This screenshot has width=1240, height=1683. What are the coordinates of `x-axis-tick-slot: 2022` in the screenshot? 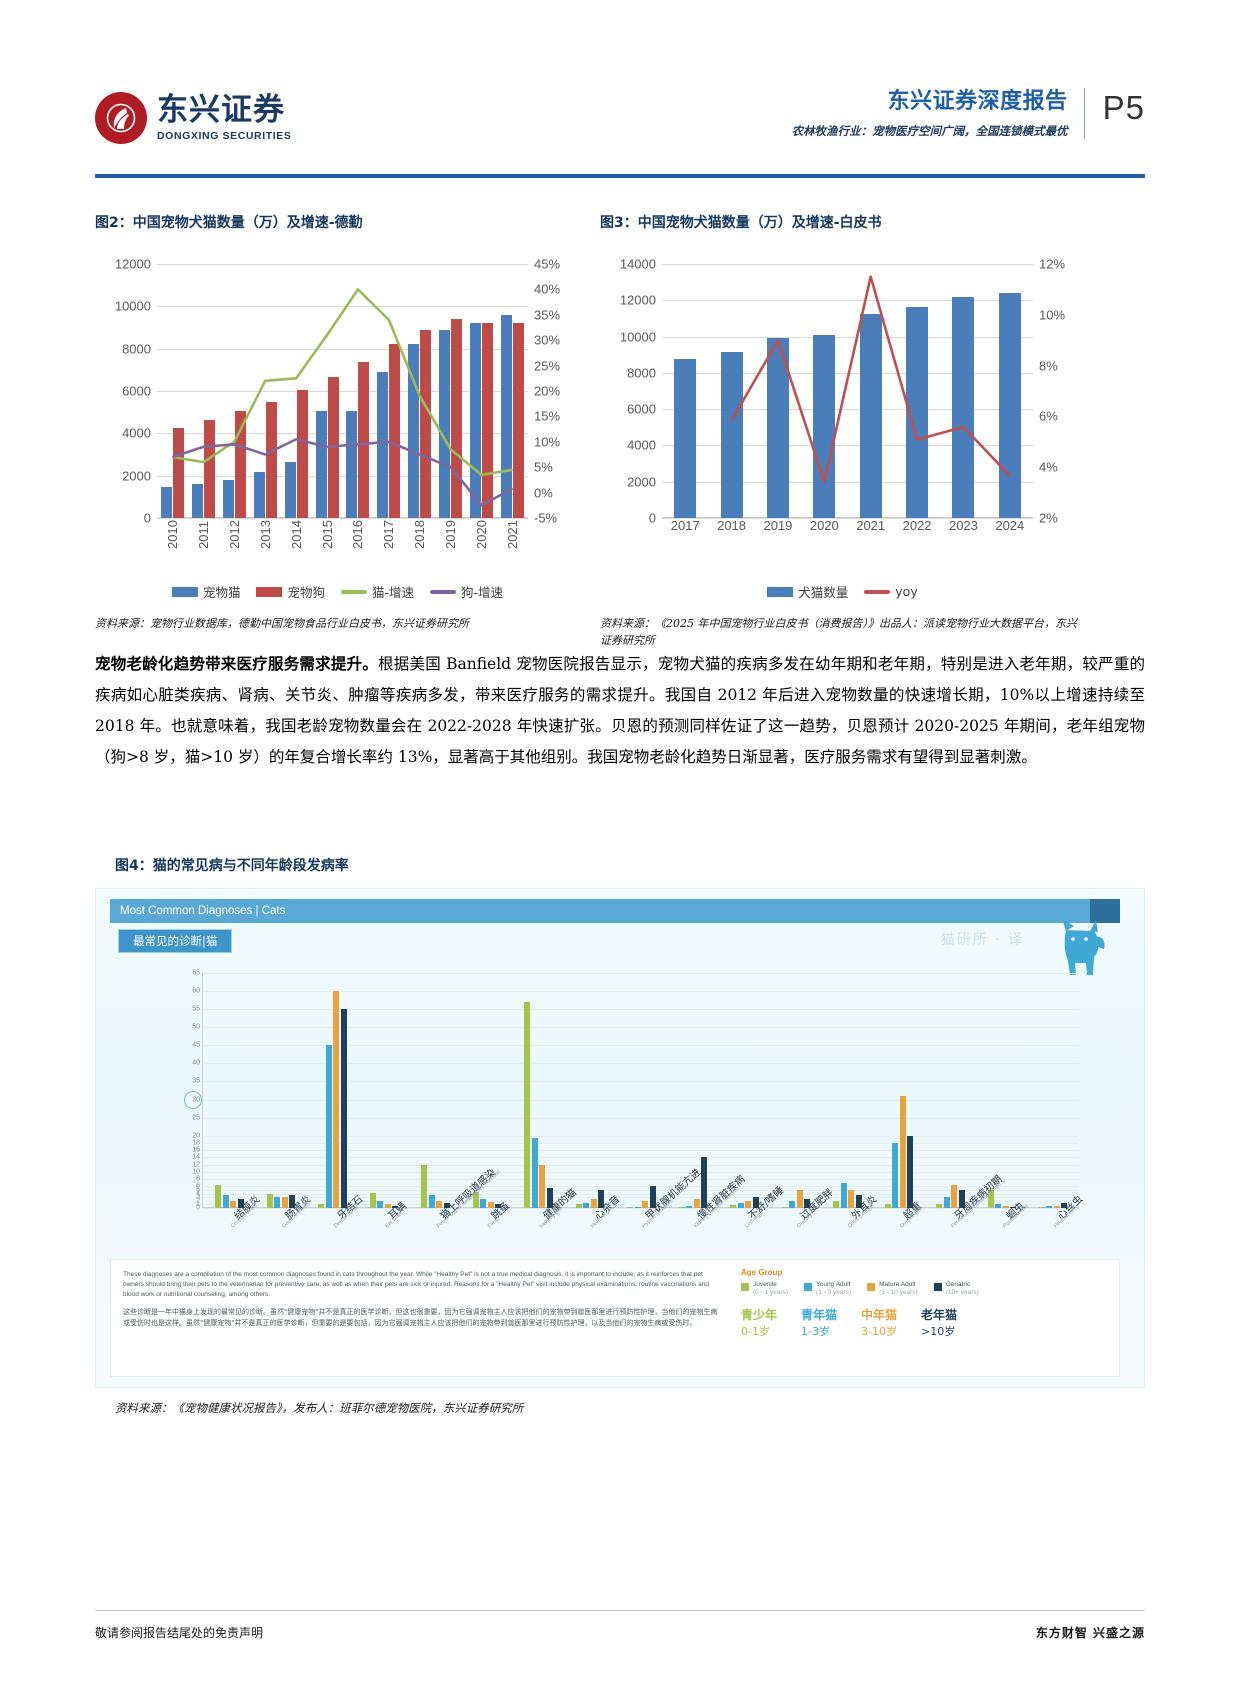 It's located at (917, 535).